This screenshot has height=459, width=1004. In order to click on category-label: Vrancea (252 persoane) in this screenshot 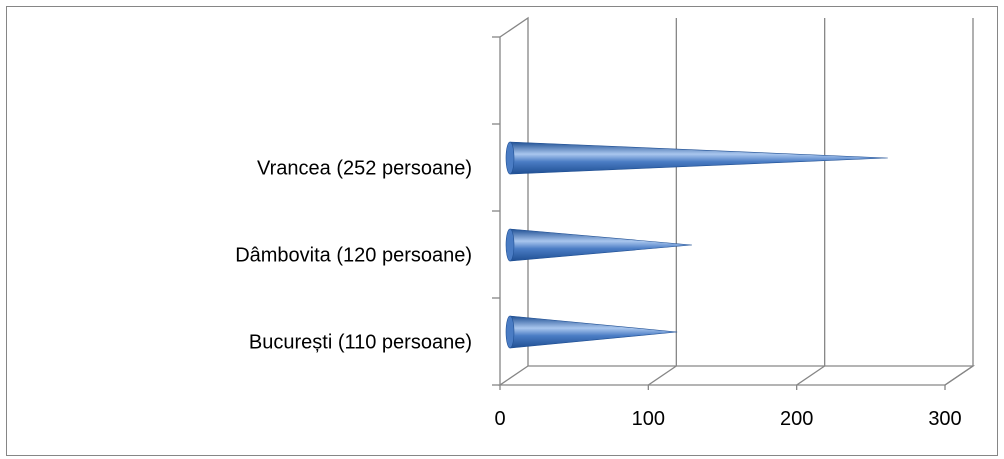, I will do `click(364, 169)`.